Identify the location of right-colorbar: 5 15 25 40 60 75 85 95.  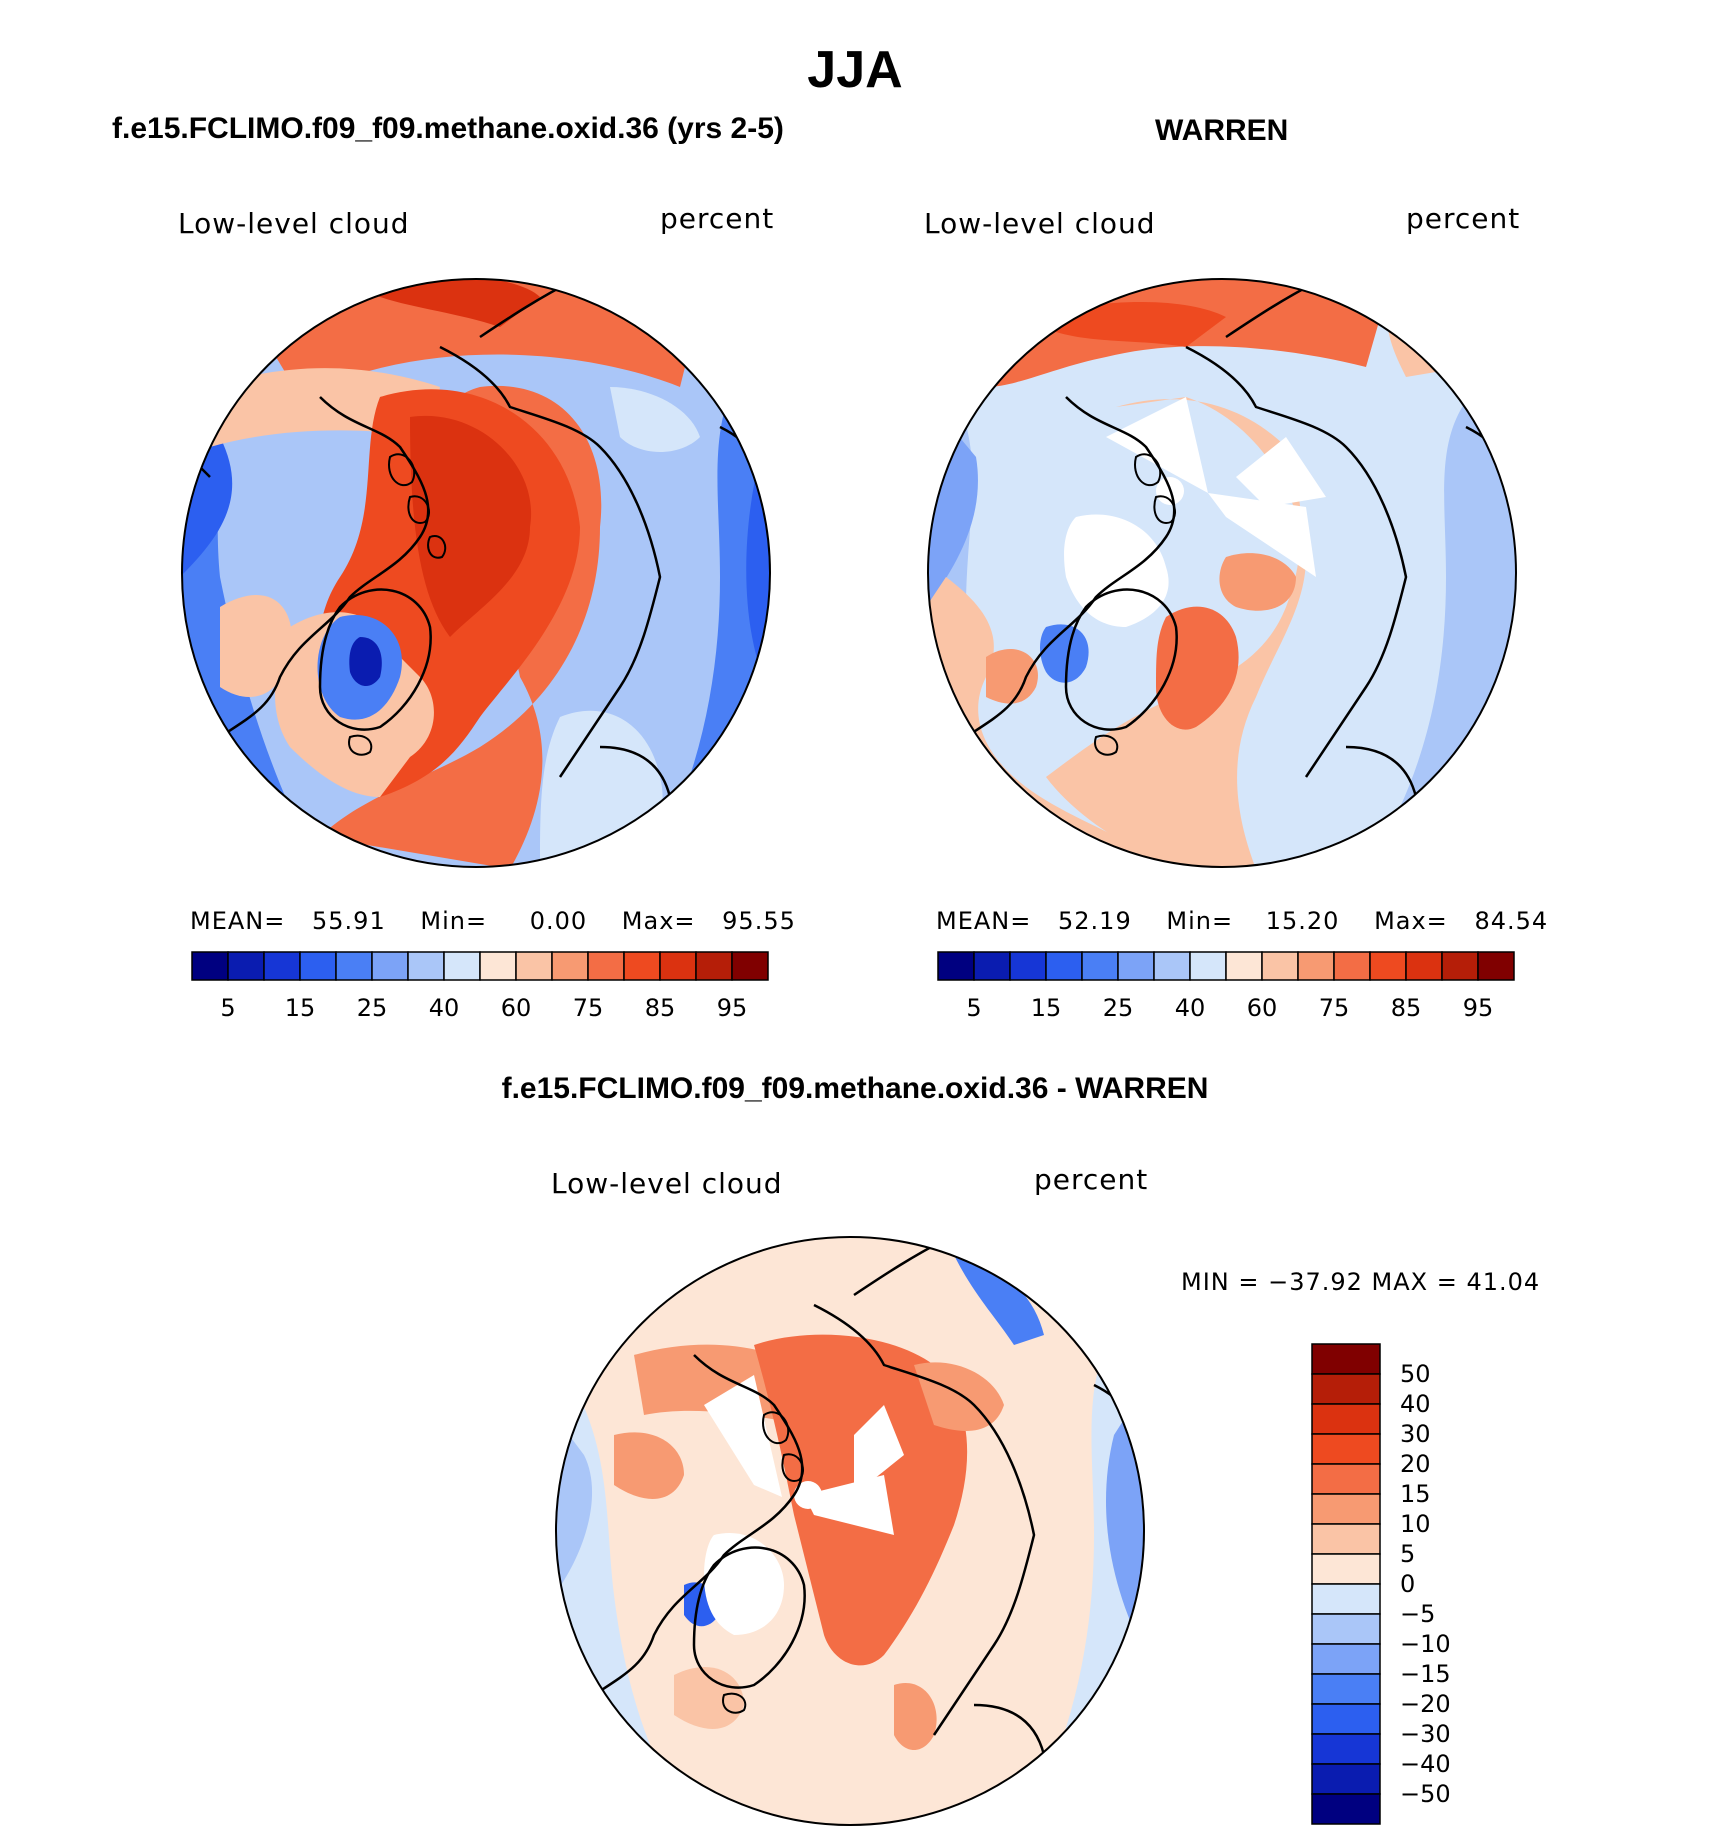
(1226, 986).